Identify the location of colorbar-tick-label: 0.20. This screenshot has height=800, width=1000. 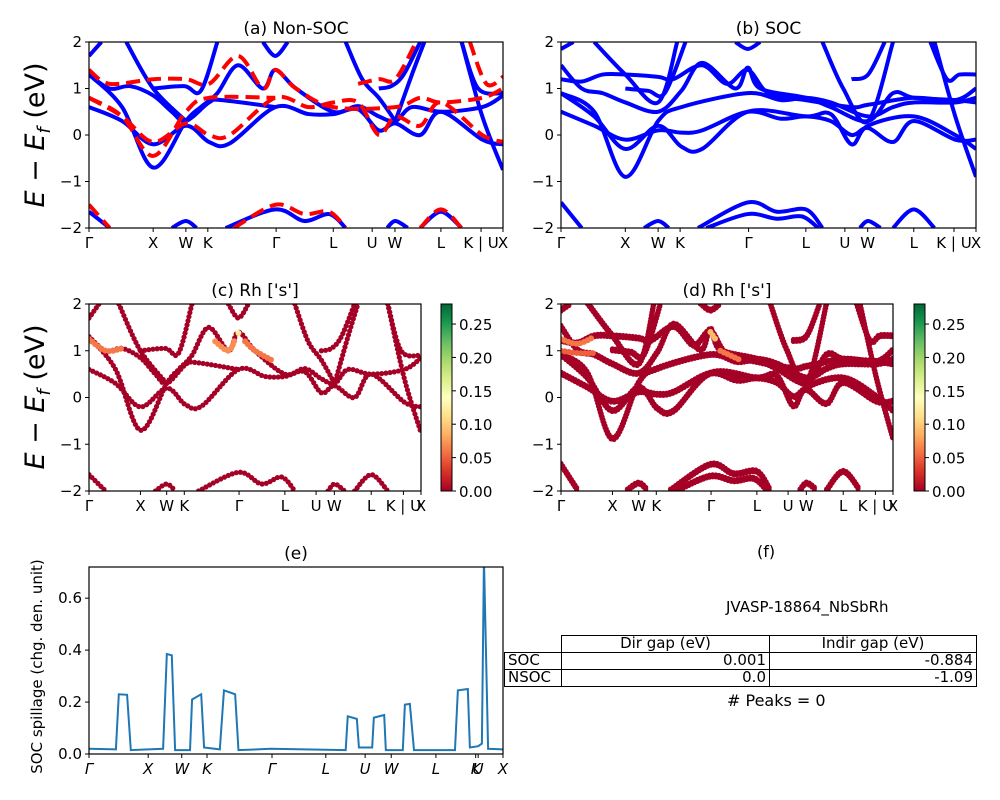
(948, 358).